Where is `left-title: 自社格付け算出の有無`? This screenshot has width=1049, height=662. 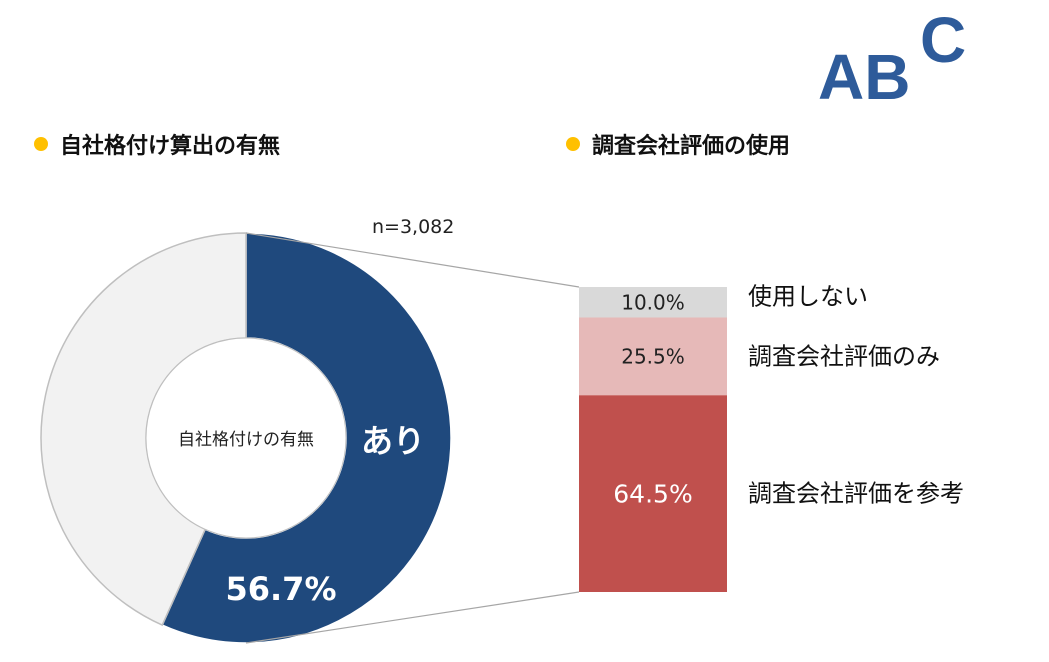 left-title: 自社格付け算出の有無 is located at coordinates (157, 144).